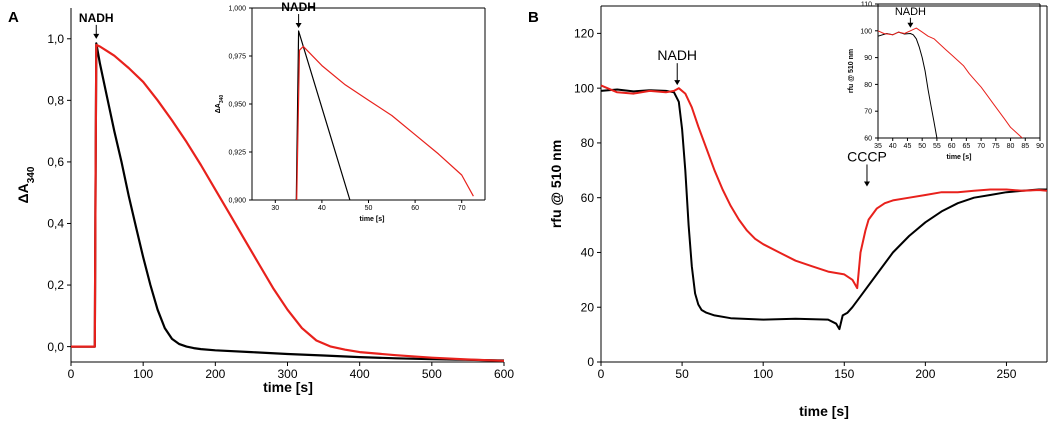 The width and height of the screenshot is (1052, 421). I want to click on b-y-tick-label: 80, so click(588, 143).